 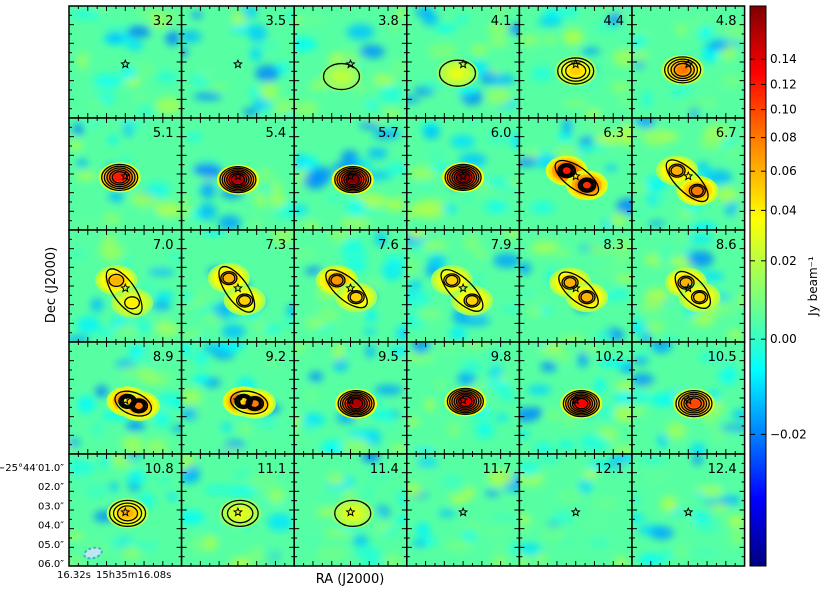 I want to click on channel-panel: 5.1, so click(x=125, y=174).